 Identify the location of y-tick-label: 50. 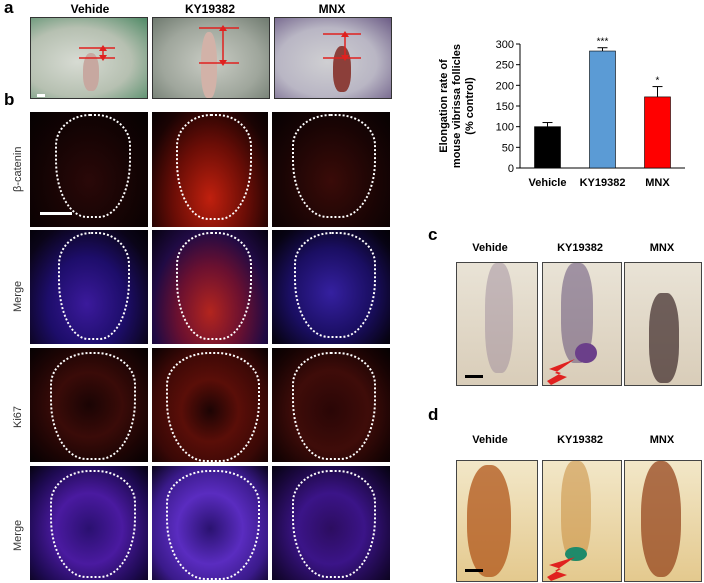
(508, 148).